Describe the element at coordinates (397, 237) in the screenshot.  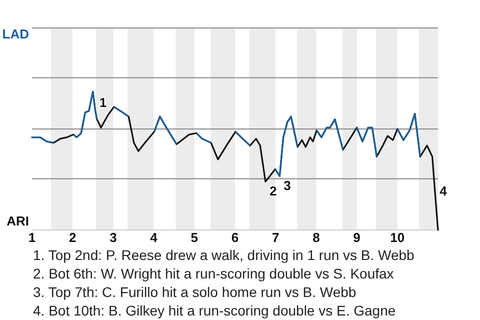
I see `x-tick-label: 10` at that location.